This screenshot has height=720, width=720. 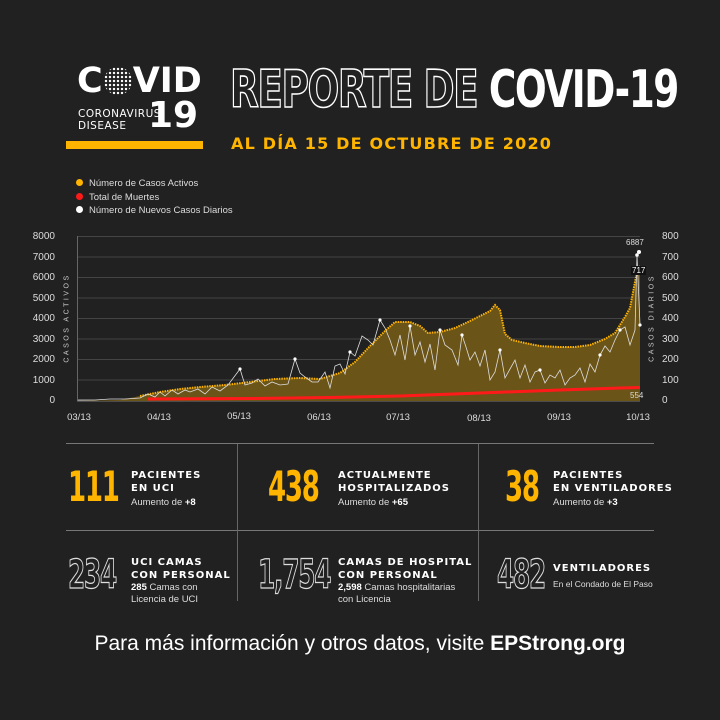 What do you see at coordinates (670, 380) in the screenshot?
I see `ytick: 100` at bounding box center [670, 380].